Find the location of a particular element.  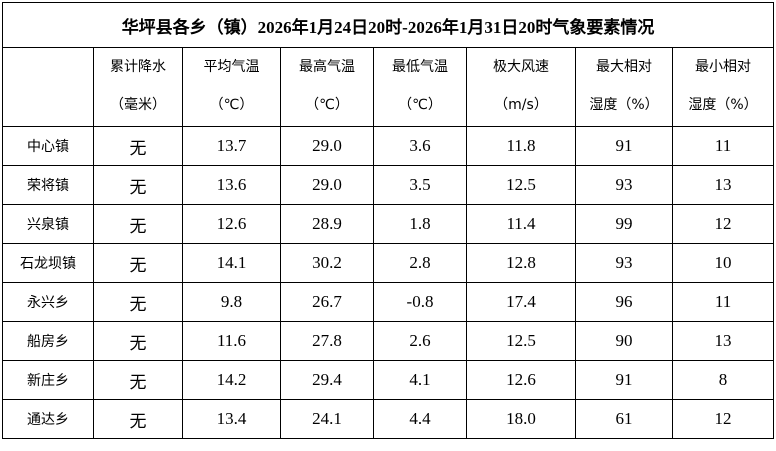

town-name: 石龙坝镇 is located at coordinates (48, 263).